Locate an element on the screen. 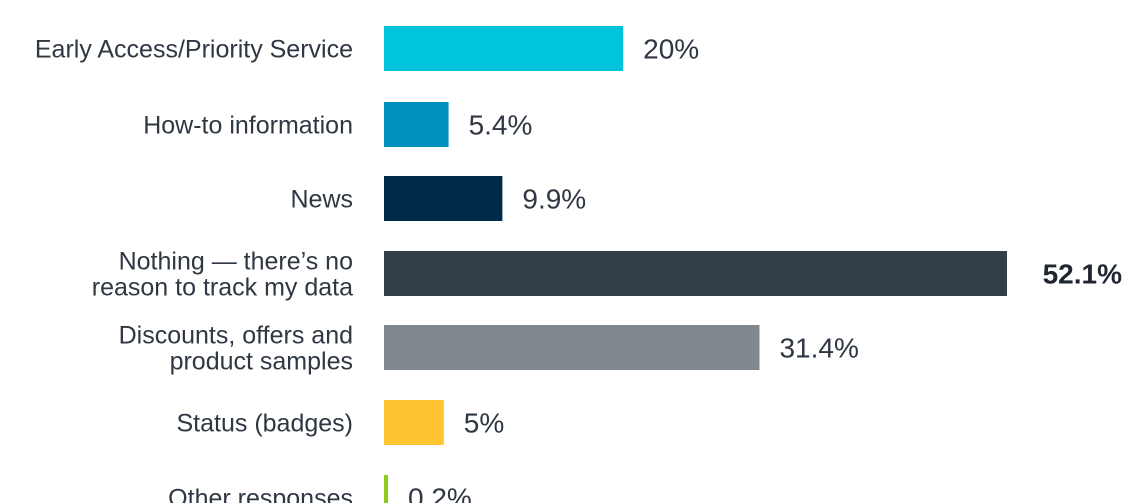  category-label-line: Status (badges) is located at coordinates (265, 424).